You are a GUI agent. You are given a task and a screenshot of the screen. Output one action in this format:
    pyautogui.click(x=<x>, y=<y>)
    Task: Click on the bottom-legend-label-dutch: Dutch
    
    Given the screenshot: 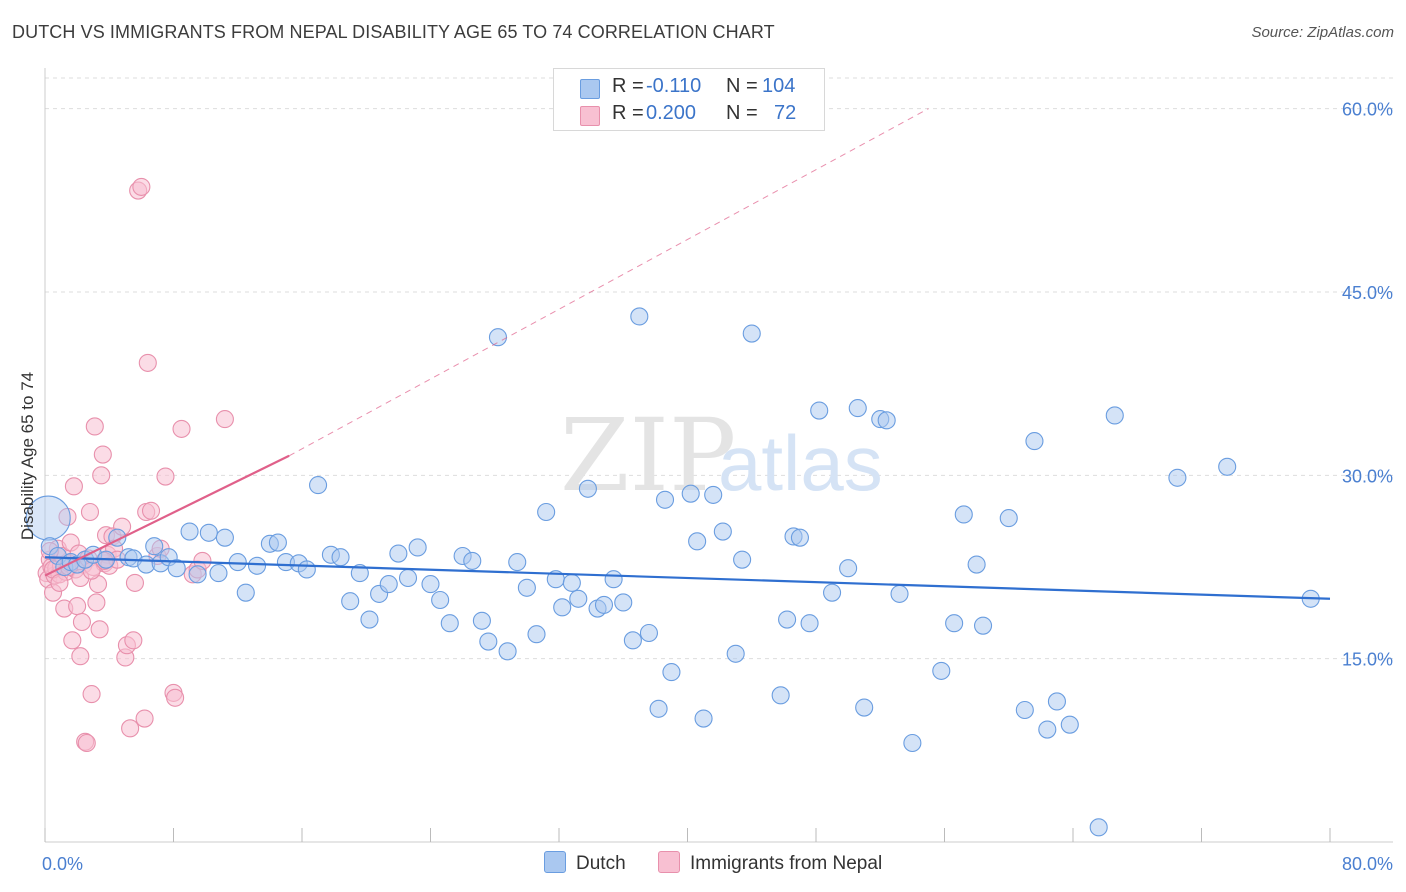 What is the action you would take?
    pyautogui.click(x=601, y=863)
    